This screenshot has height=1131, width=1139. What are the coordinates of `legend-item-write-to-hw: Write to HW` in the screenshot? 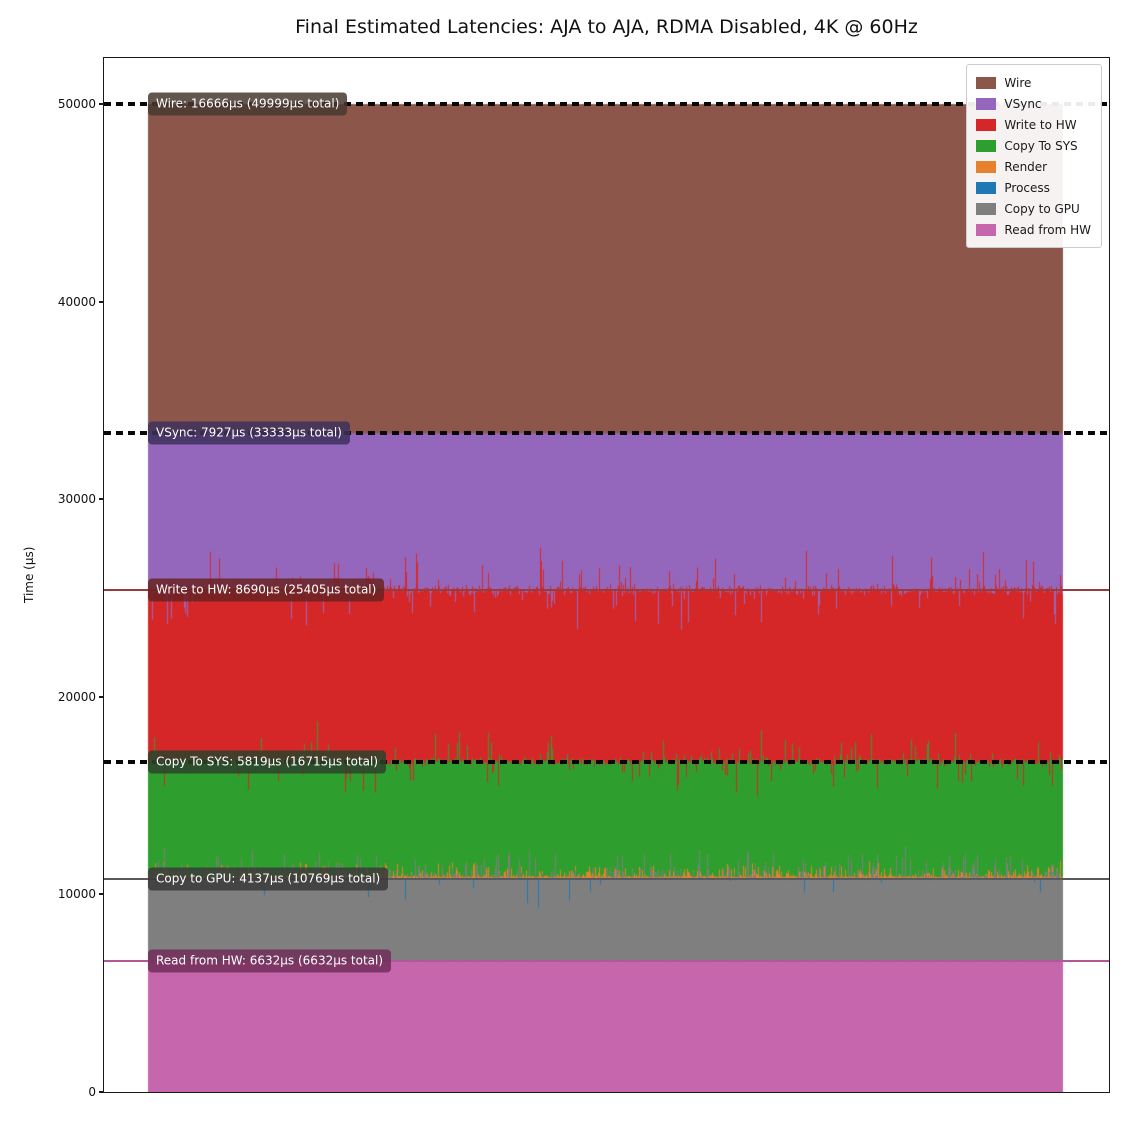 It's located at (1033, 124).